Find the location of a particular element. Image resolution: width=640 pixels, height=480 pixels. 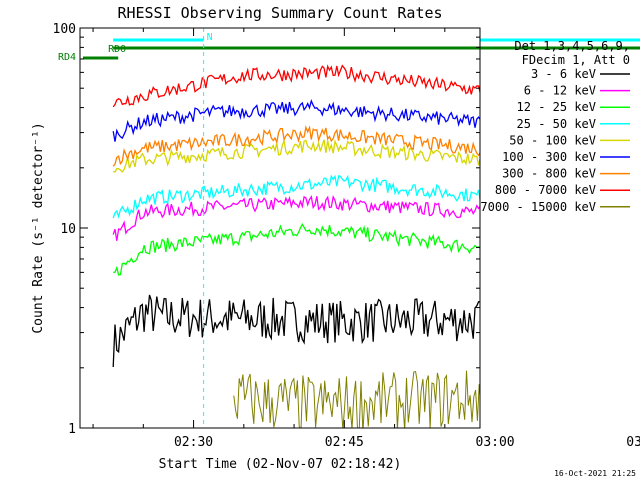

series-25-50-keV is located at coordinates (296, 196).